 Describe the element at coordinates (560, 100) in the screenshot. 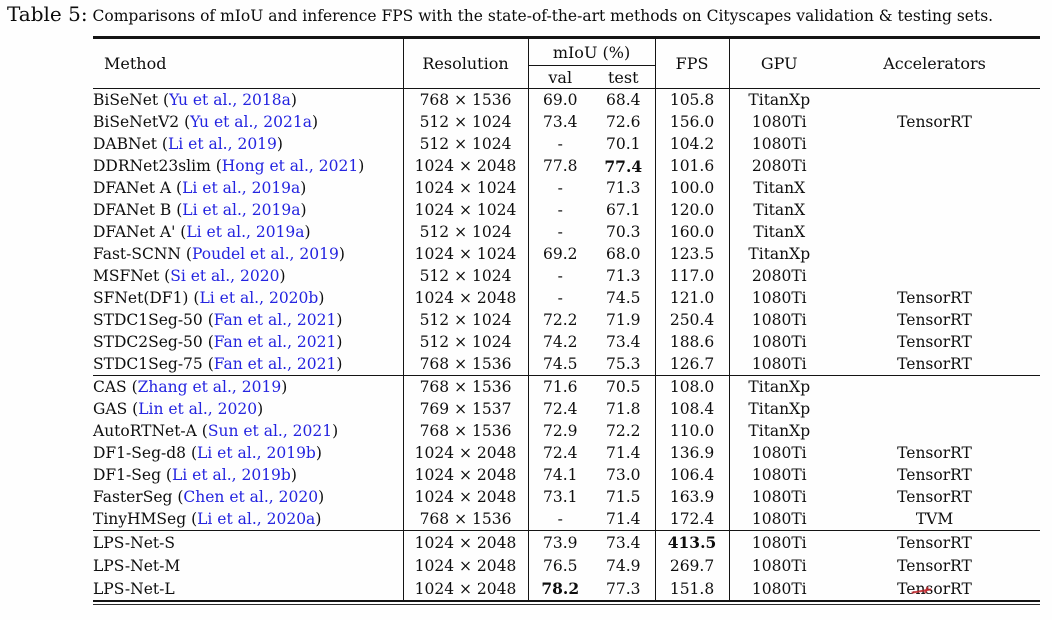

I see `miou-val-cell: 69.0` at that location.